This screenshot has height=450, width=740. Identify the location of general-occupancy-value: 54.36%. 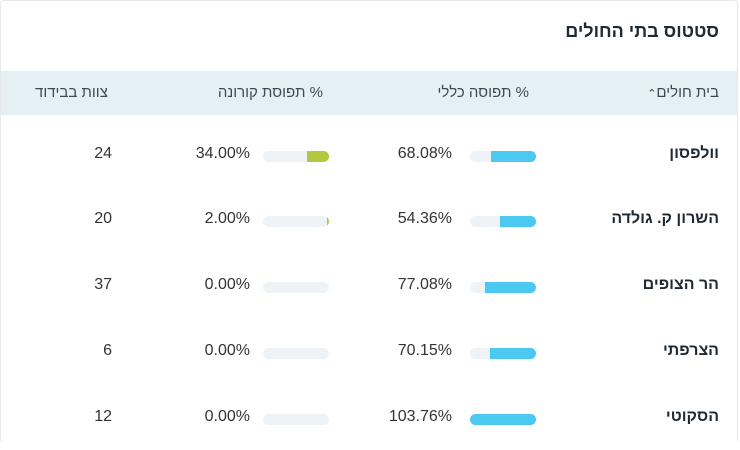
(424, 218).